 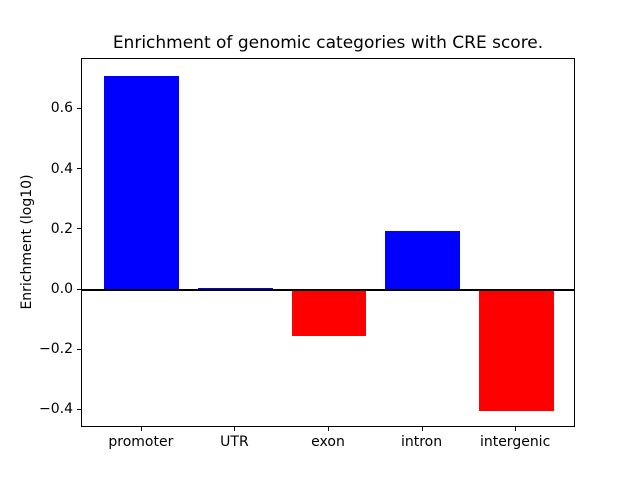 What do you see at coordinates (141, 442) in the screenshot?
I see `x-tick-label-promoter: promoter` at bounding box center [141, 442].